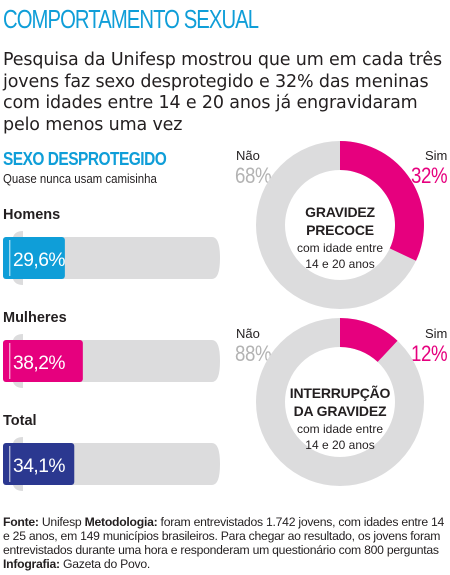  I want to click on donut-title-line: DA GRAVIDEZ, so click(340, 411).